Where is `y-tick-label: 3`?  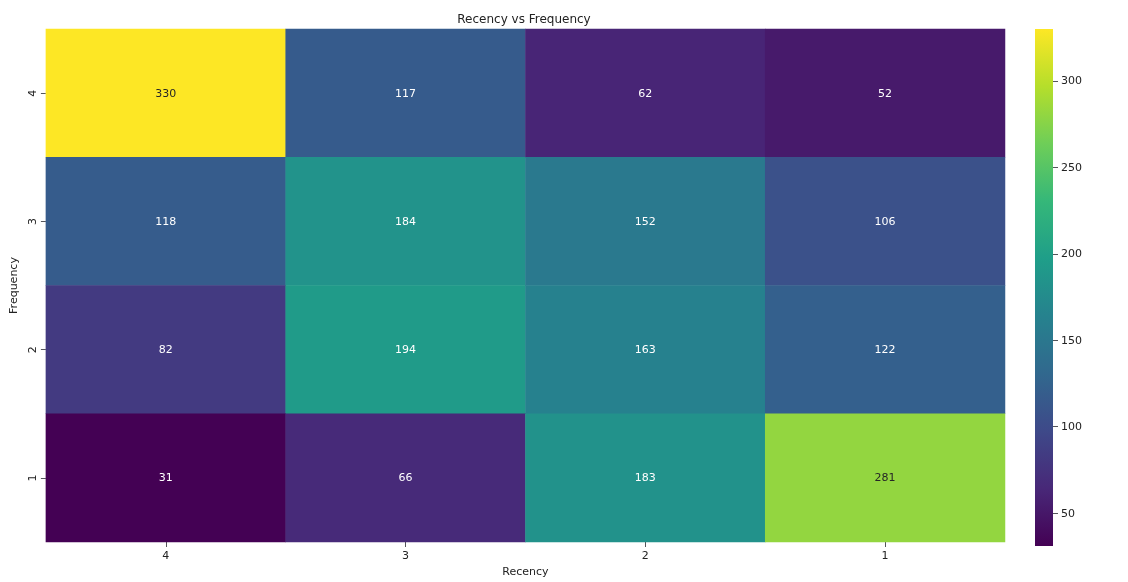
y-tick-label: 3 is located at coordinates (32, 221).